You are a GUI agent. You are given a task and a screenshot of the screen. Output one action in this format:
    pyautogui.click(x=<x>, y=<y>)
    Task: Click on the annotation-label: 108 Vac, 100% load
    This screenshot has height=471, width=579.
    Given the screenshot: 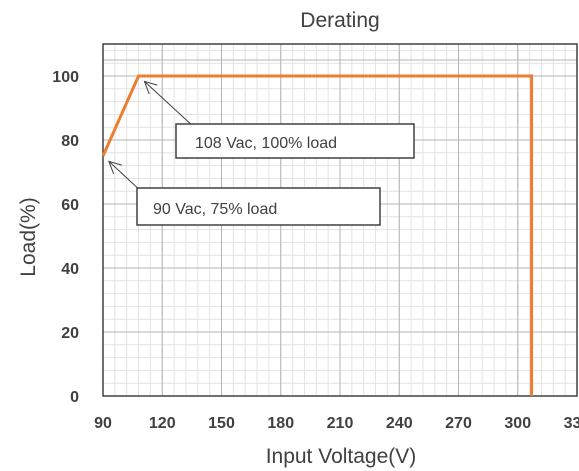 What is the action you would take?
    pyautogui.click(x=266, y=143)
    